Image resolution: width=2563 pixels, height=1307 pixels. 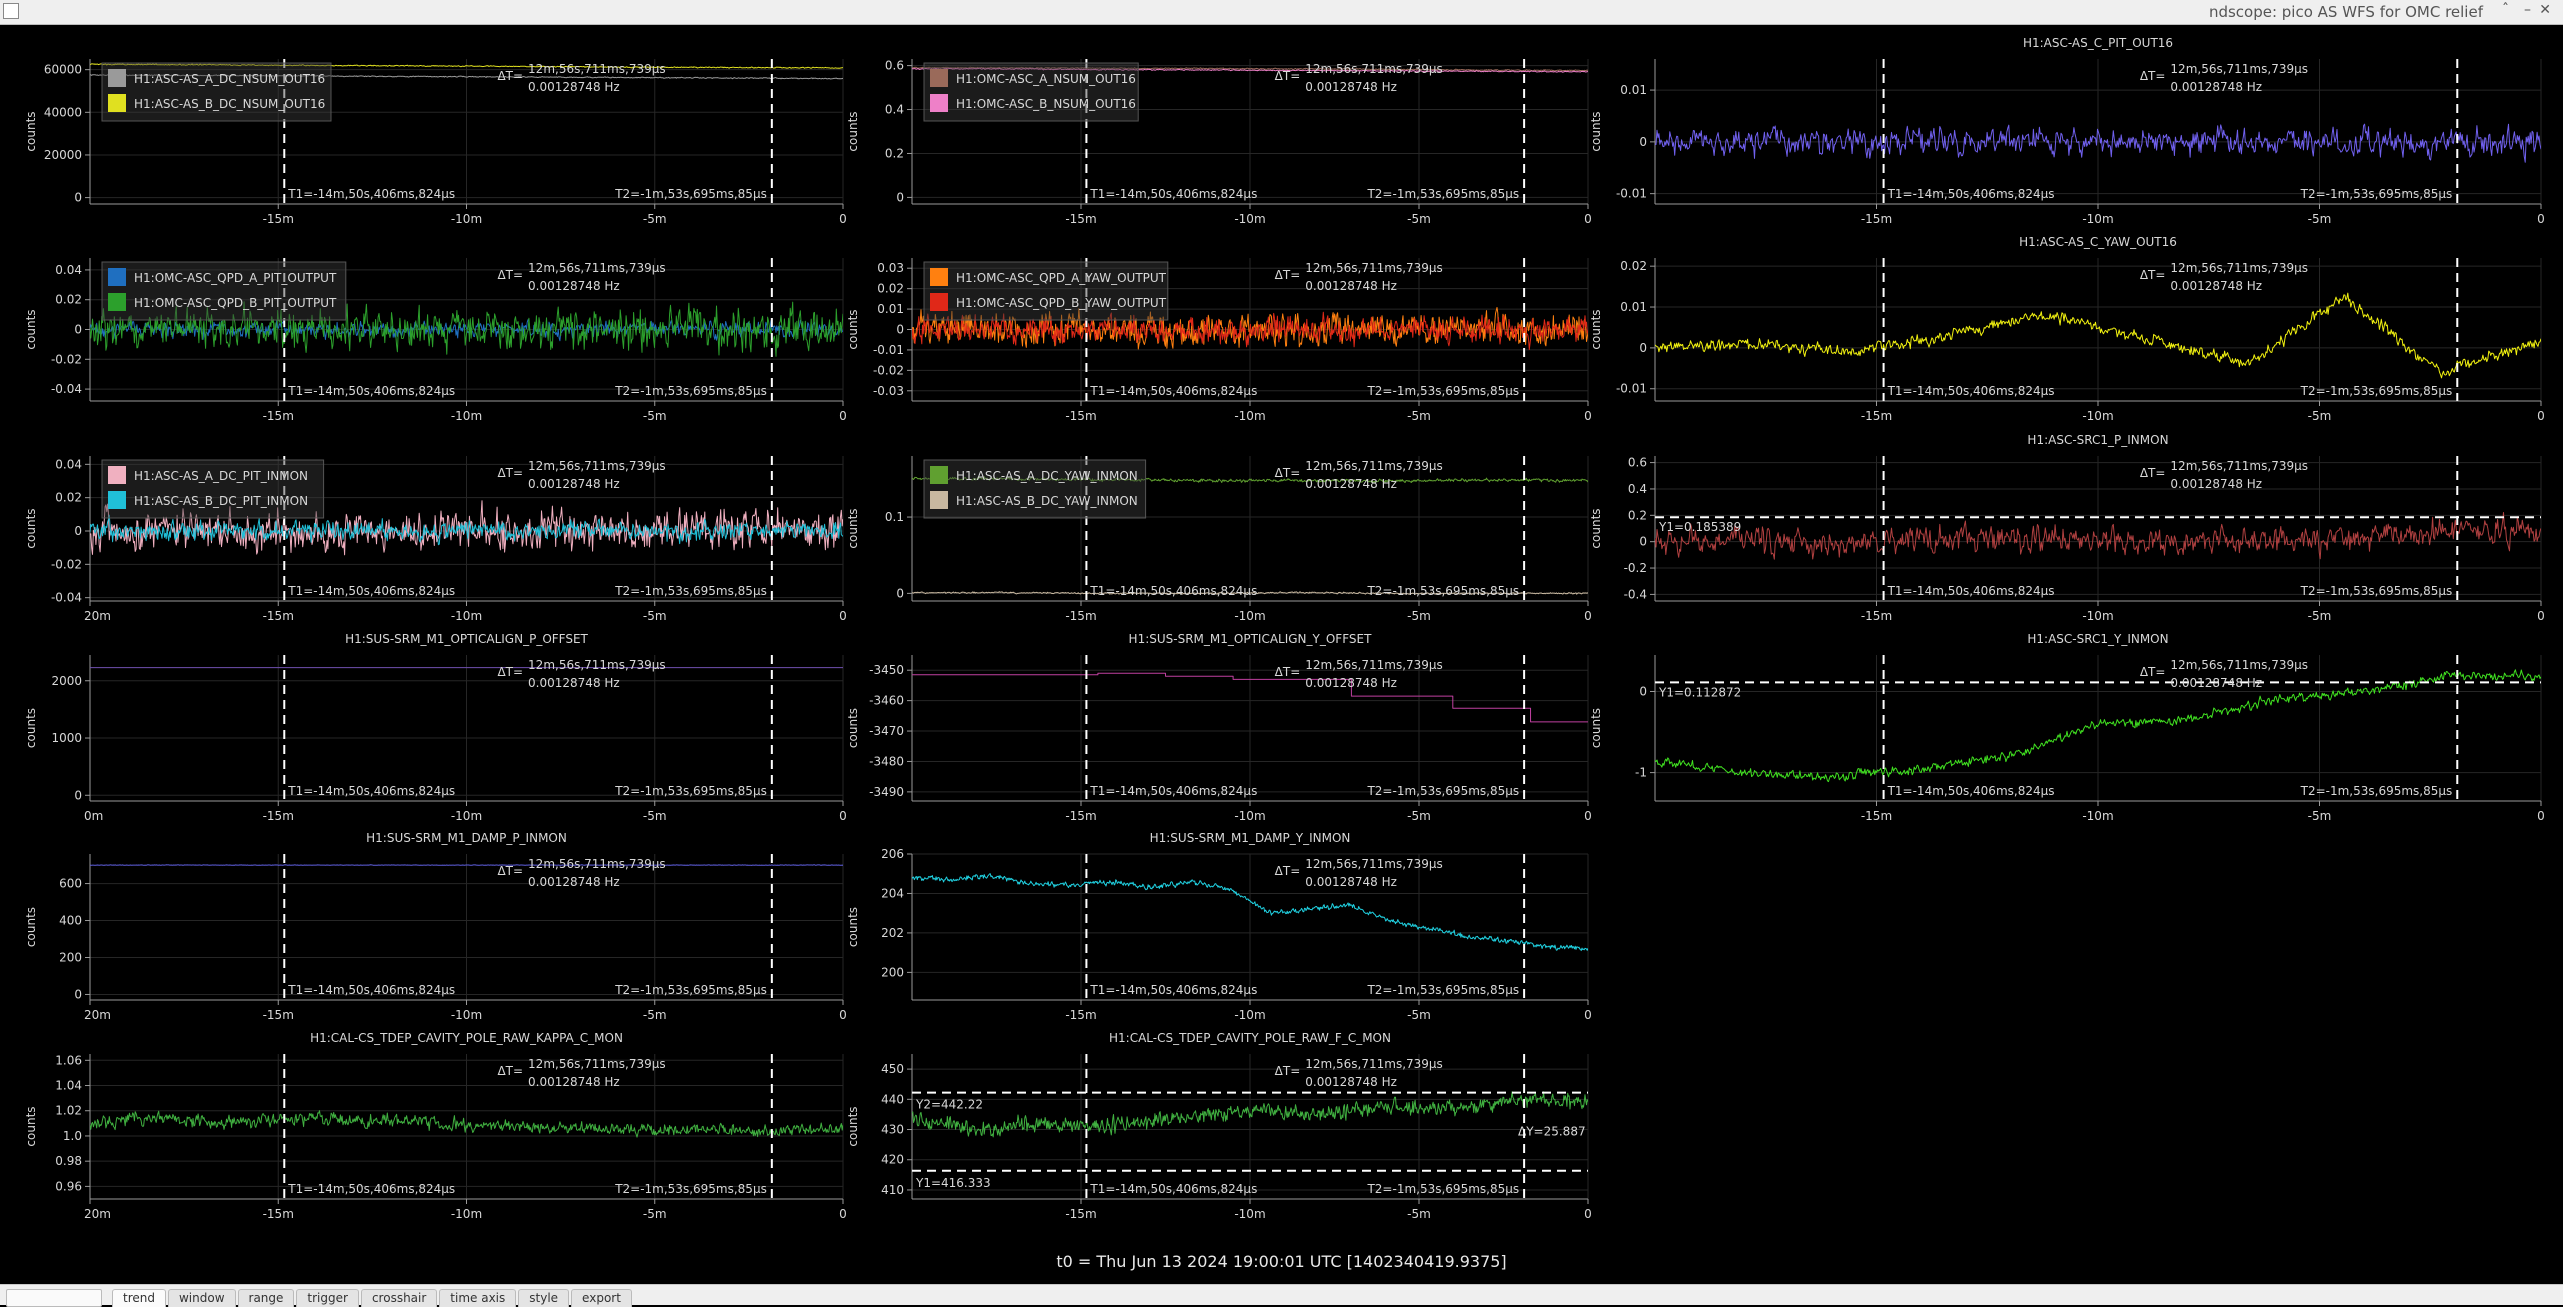 I want to click on y-tick-label: 0.04, so click(x=68, y=464).